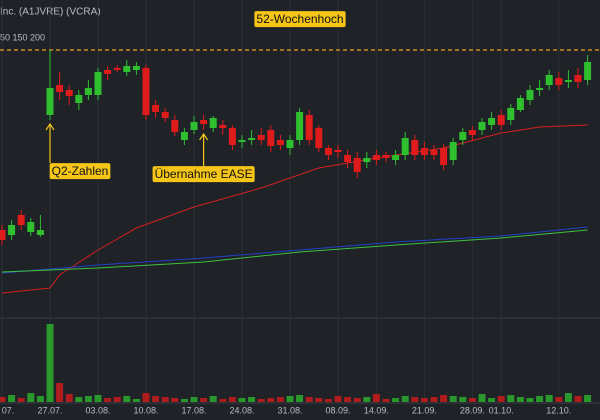 This screenshot has height=420, width=600. I want to click on x-tick-label: 12.10., so click(558, 410).